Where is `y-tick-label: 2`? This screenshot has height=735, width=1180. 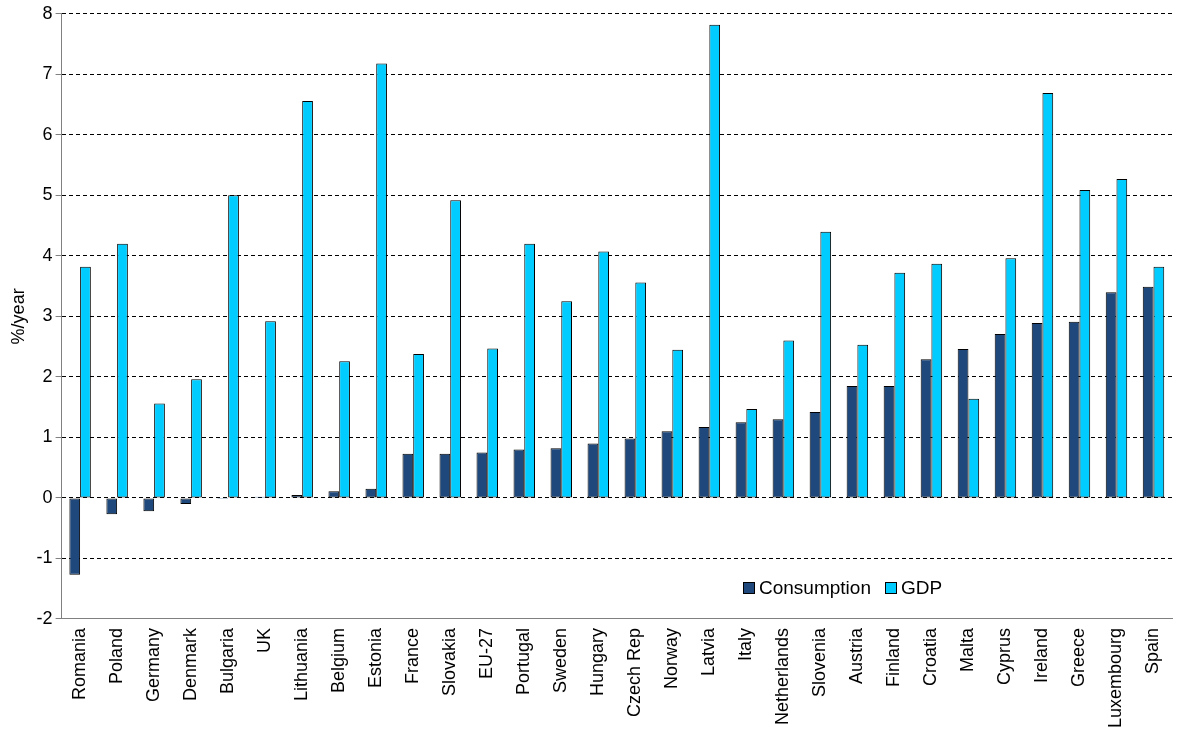 y-tick-label: 2 is located at coordinates (47, 375).